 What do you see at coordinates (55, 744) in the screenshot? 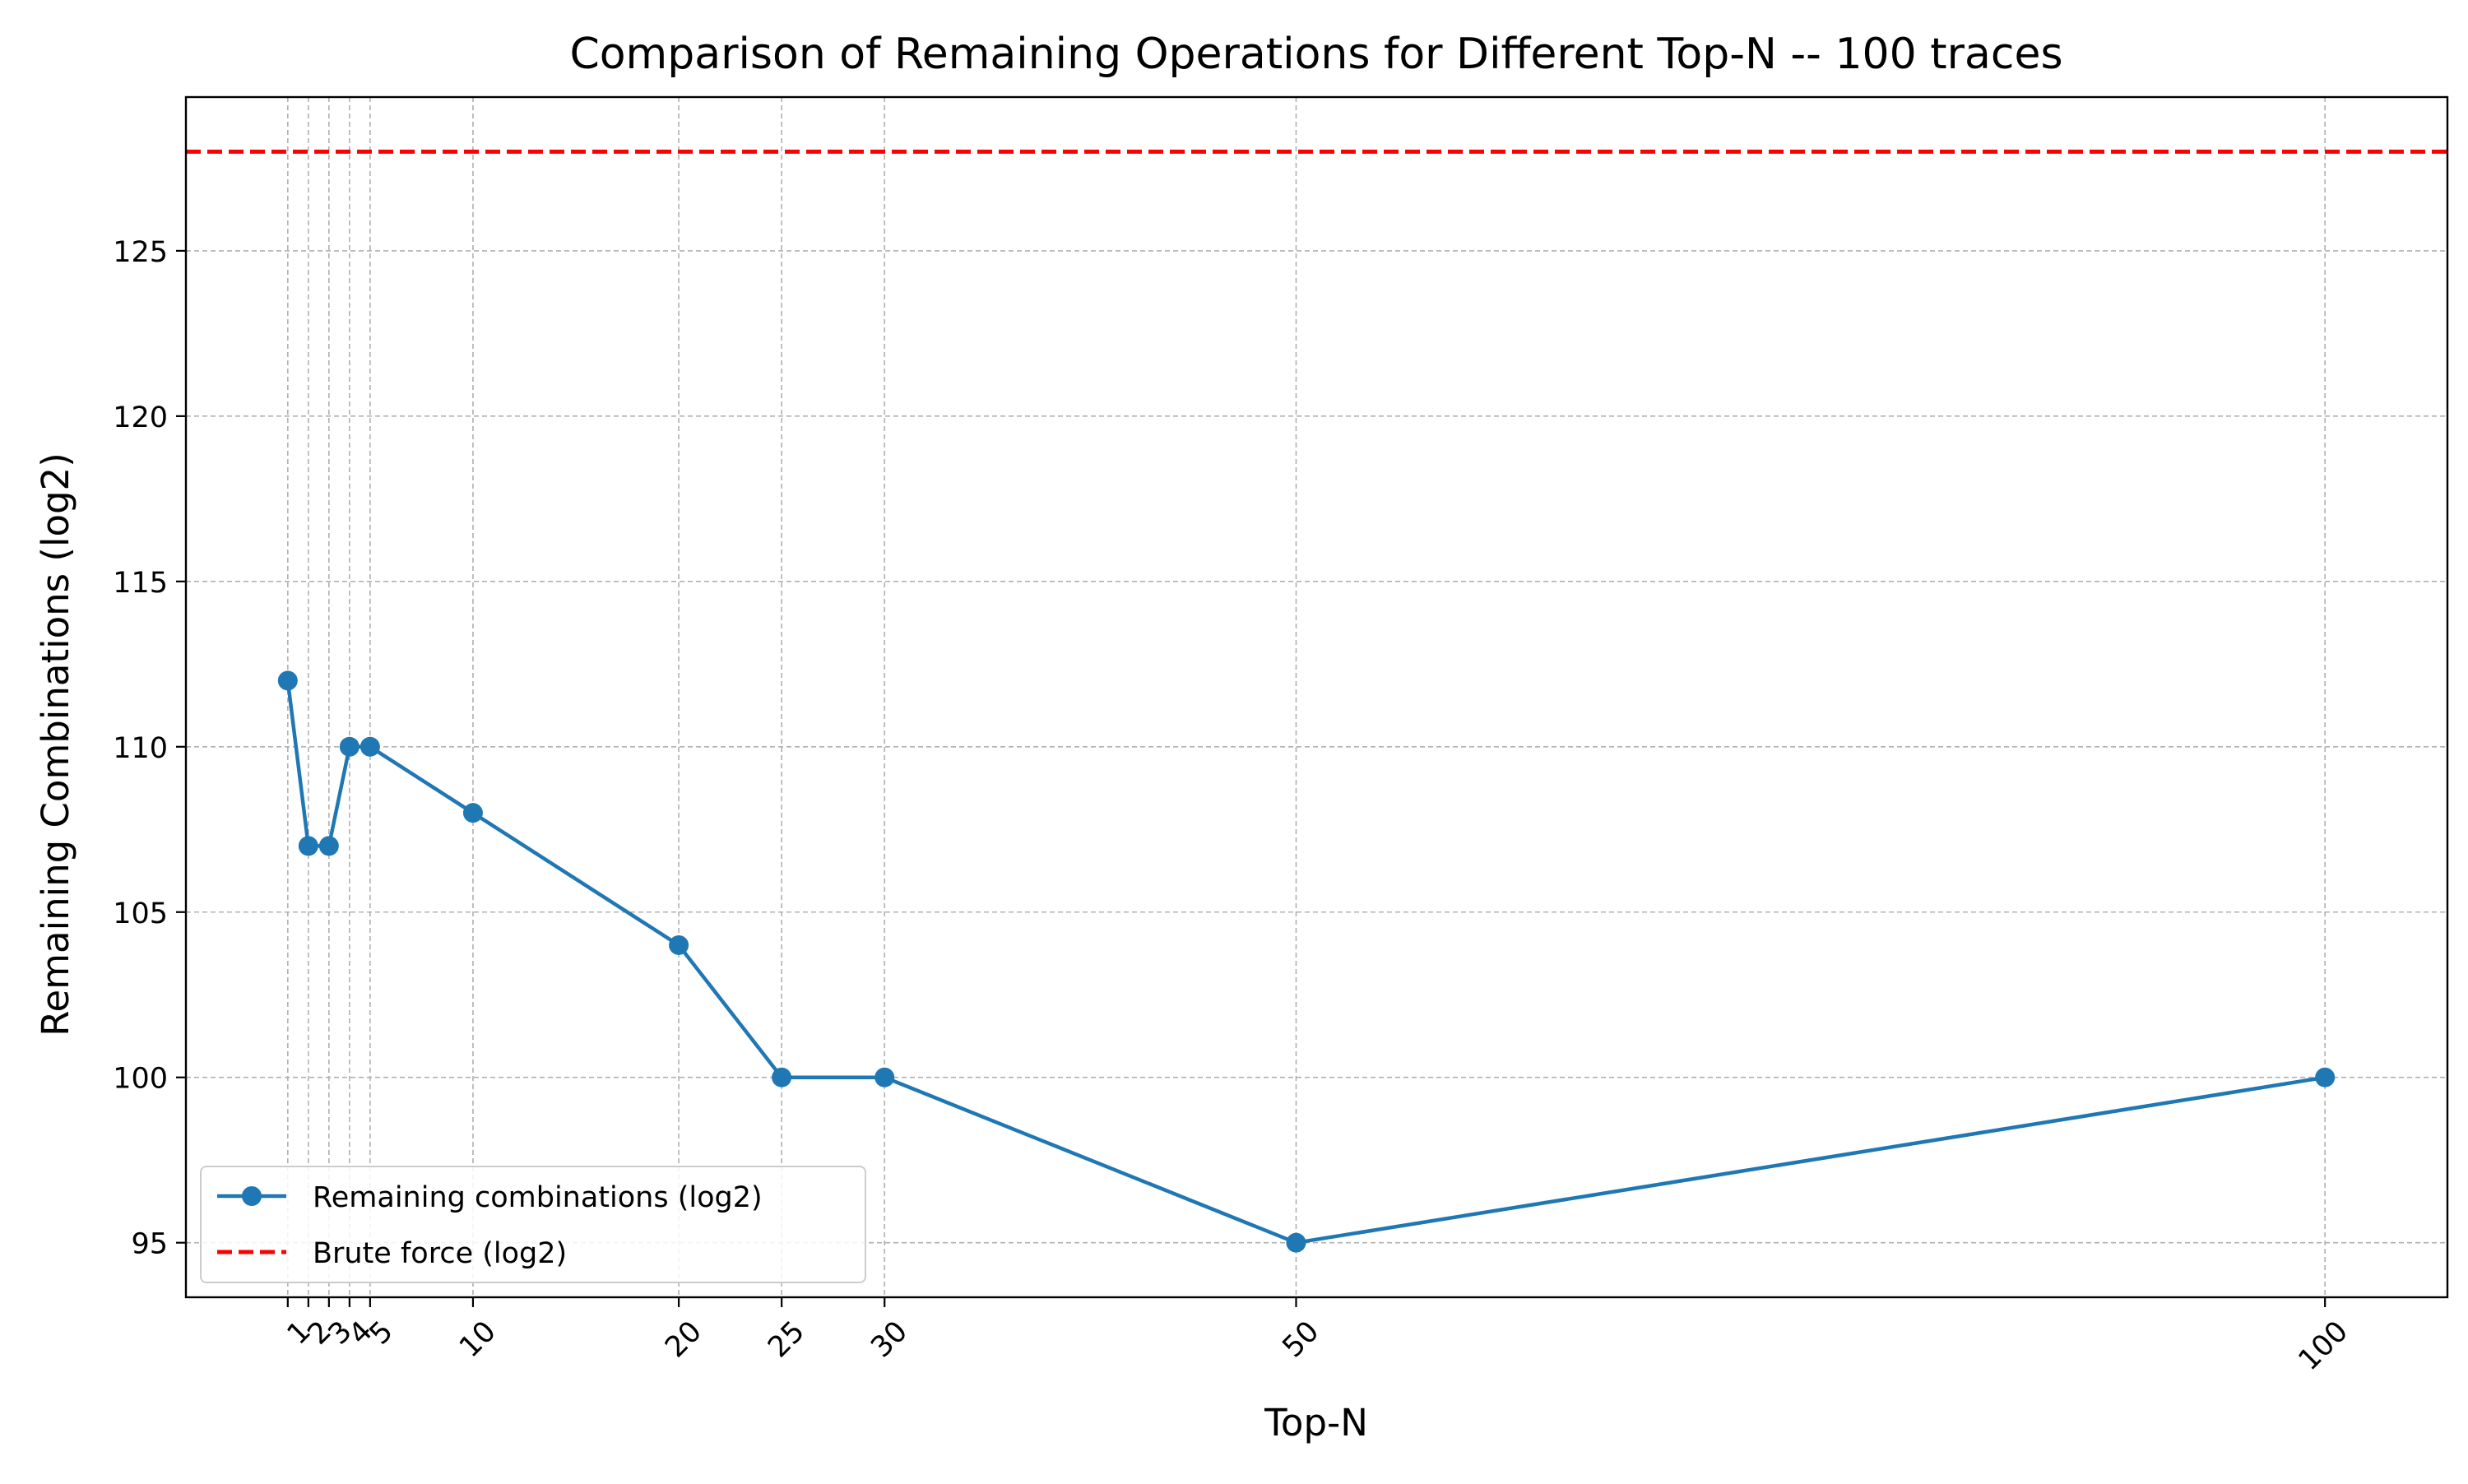
I see `y-axis-label: Remaining Combinations (log2)` at bounding box center [55, 744].